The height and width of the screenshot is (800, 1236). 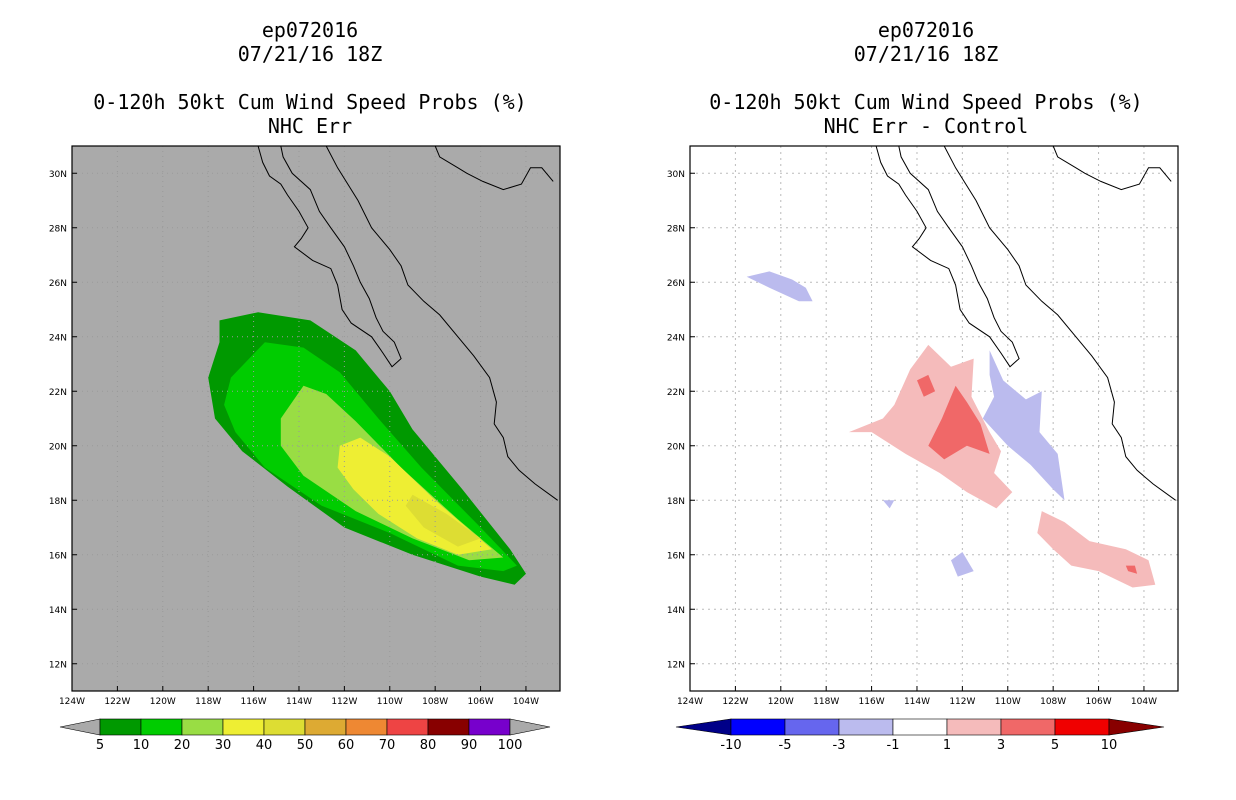 I want to click on left-title-block: ep072016 07/21/16 18Z, so click(x=310, y=42).